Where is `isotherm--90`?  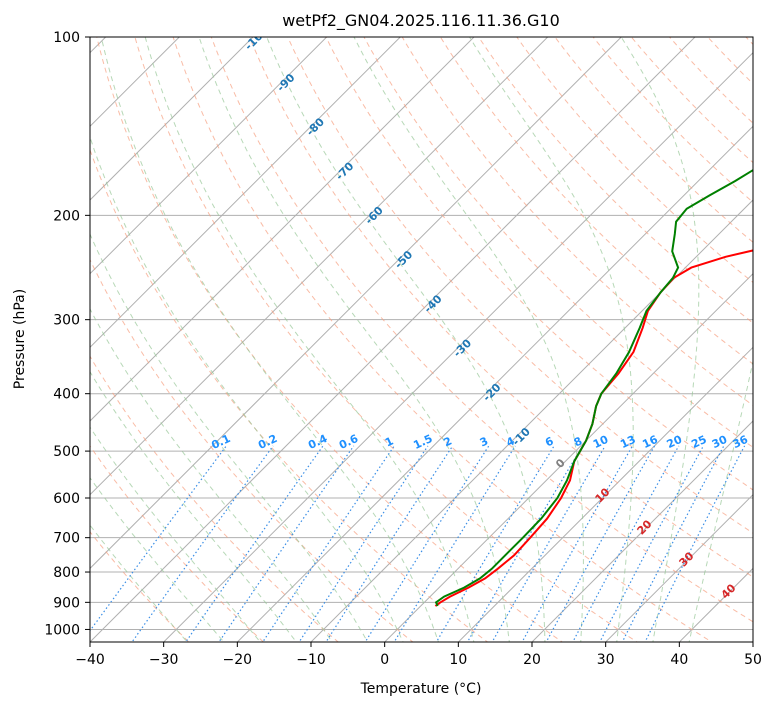
isotherm--90 is located at coordinates (209, 156).